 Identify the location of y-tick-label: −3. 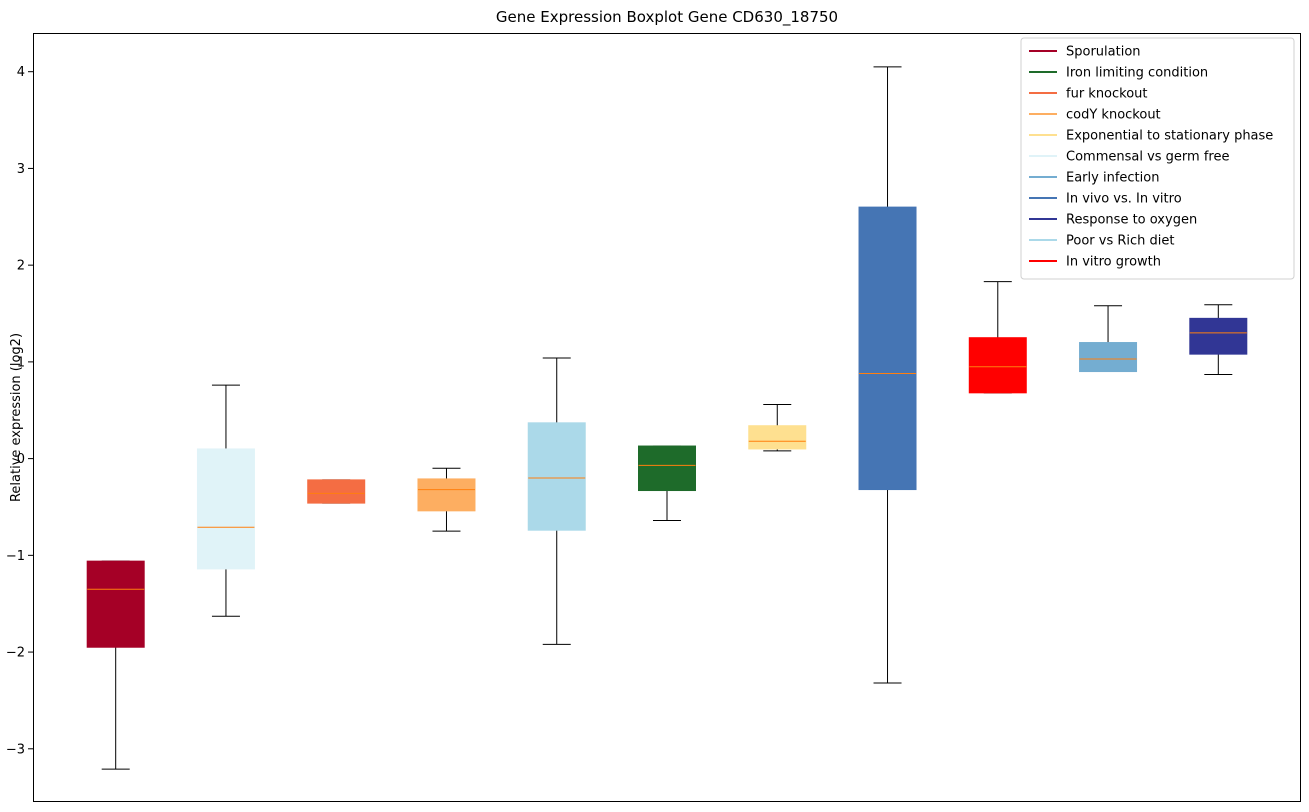
(15, 749).